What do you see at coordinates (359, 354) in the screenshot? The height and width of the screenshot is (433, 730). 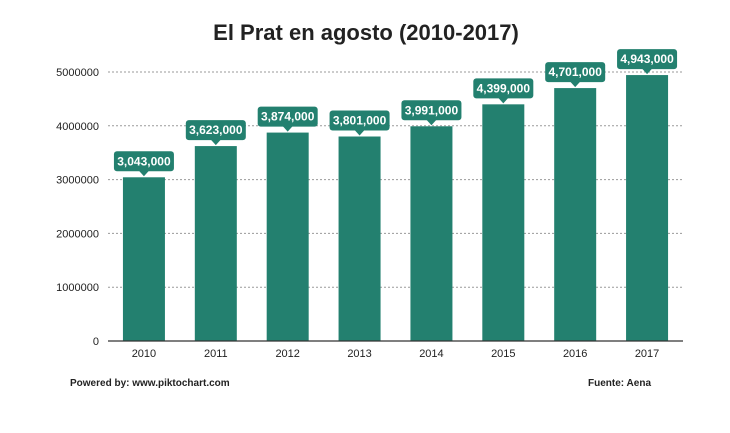 I see `x-tick-label: 2013` at bounding box center [359, 354].